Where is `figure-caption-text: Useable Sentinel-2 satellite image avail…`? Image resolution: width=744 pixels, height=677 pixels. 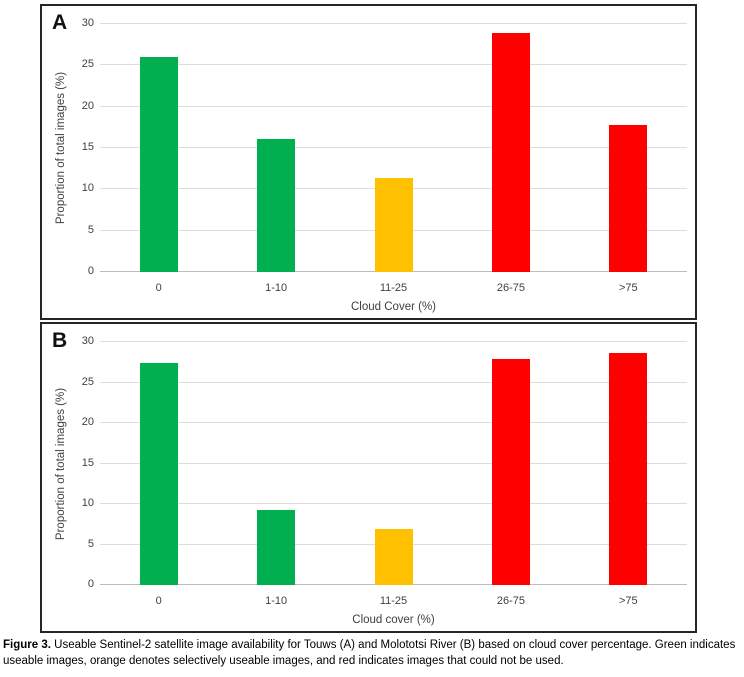
figure-caption-text: Useable Sentinel-2 satellite image avail… is located at coordinates (369, 653).